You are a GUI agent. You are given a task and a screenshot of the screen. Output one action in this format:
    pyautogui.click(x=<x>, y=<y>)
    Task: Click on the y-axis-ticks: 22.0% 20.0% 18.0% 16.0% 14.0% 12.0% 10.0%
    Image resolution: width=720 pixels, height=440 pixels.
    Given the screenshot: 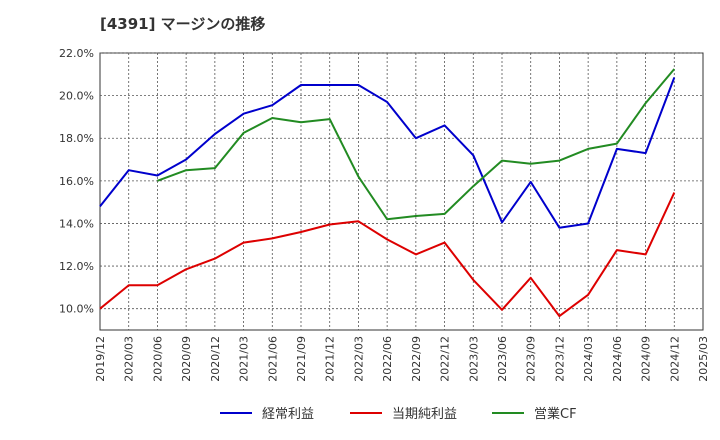 What is the action you would take?
    pyautogui.click(x=76, y=181)
    